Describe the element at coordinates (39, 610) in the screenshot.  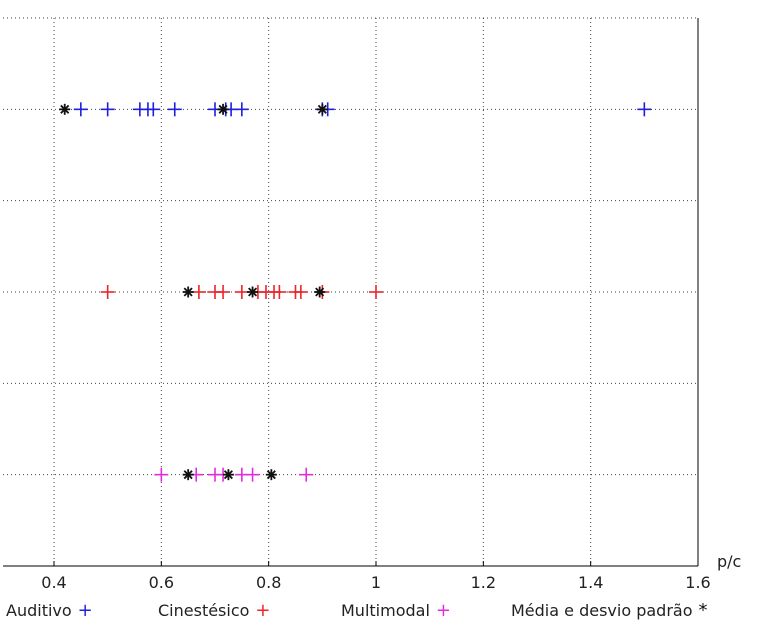
I see `legend-label: Auditivo` at that location.